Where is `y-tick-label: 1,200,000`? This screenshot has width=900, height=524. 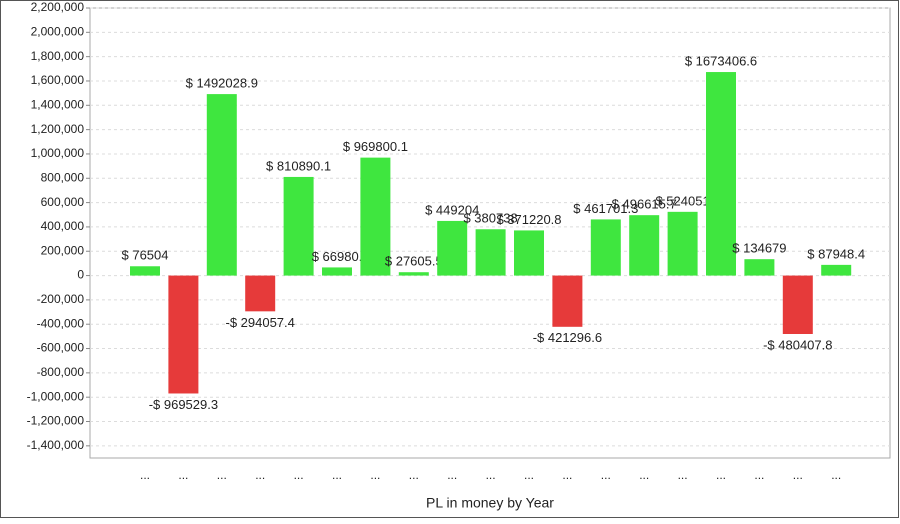 y-tick-label: 1,200,000 is located at coordinates (58, 129).